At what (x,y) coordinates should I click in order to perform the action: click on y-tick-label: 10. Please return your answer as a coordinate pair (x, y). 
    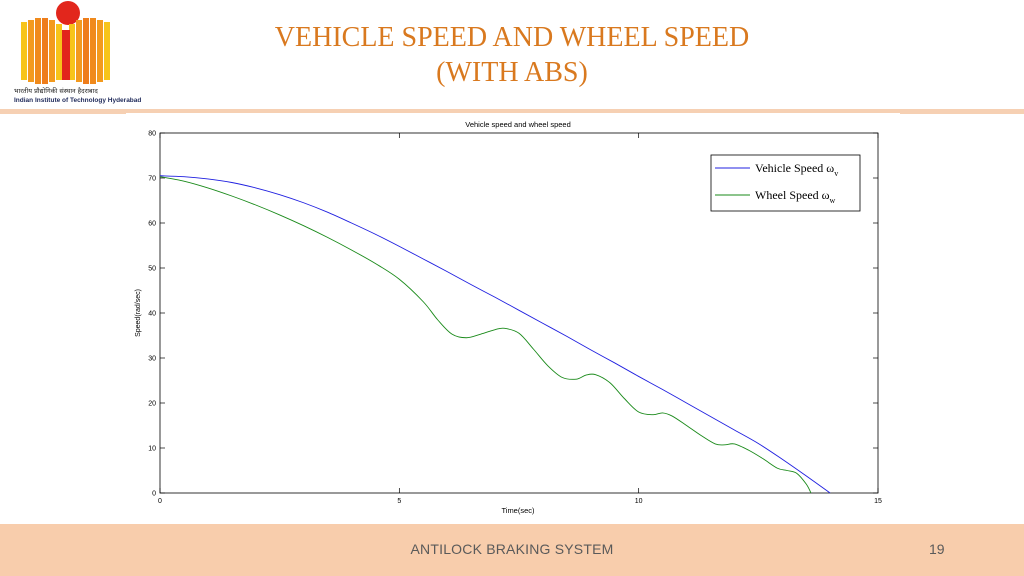
    Looking at the image, I should click on (152, 449).